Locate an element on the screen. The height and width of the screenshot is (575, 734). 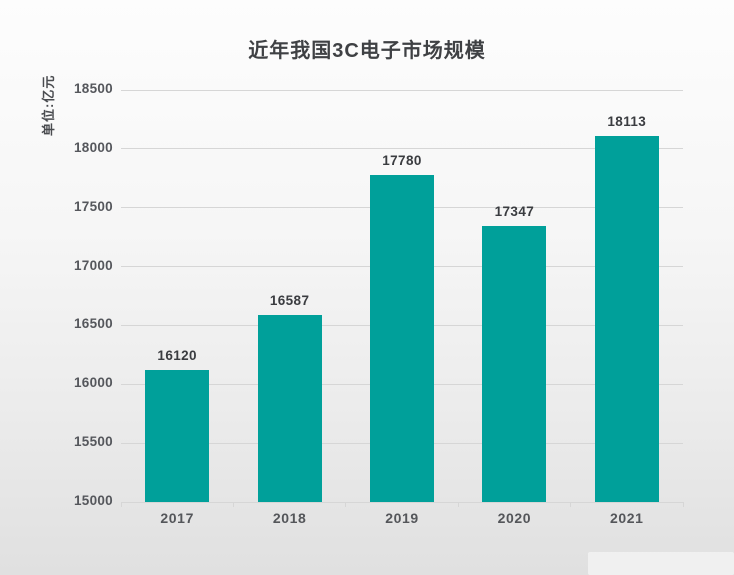
bar-value-label: 17780 is located at coordinates (402, 160).